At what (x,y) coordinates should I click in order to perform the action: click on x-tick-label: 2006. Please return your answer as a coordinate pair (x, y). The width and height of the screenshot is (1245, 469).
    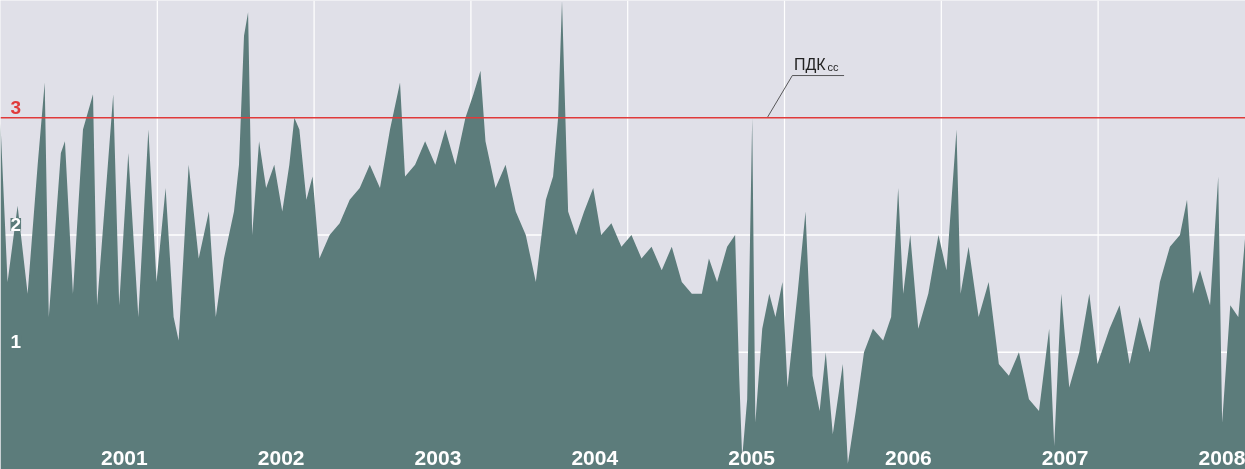
    Looking at the image, I should click on (908, 457).